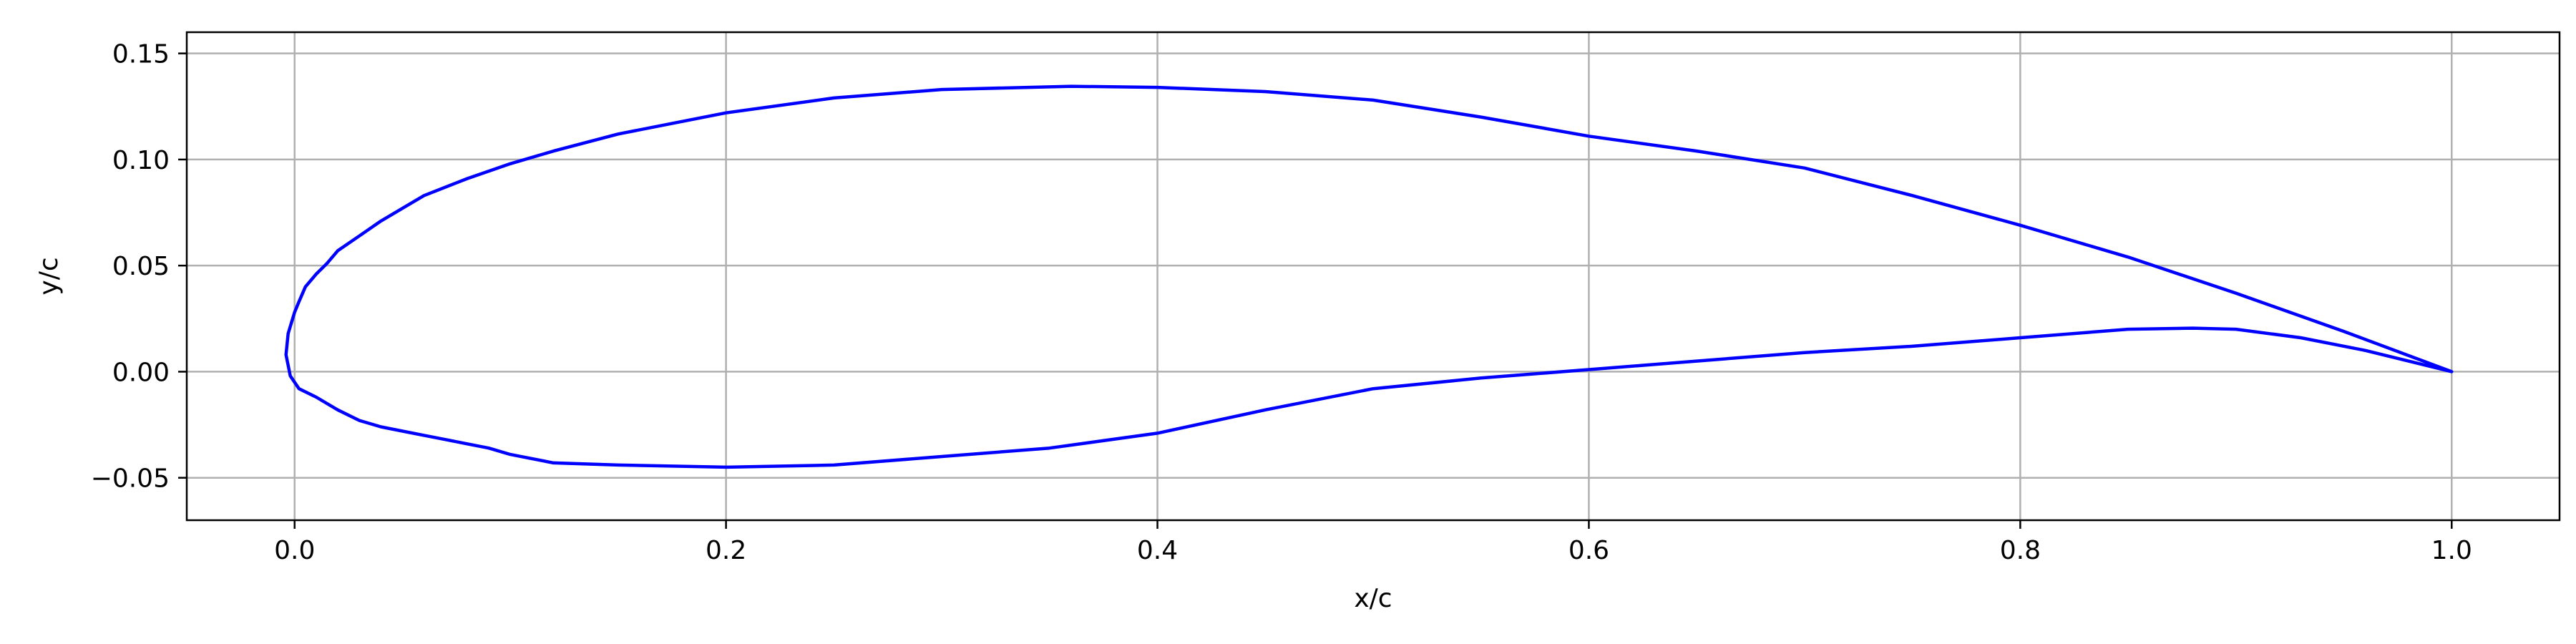  What do you see at coordinates (726, 550) in the screenshot?
I see `x-tick-label: 0.2` at bounding box center [726, 550].